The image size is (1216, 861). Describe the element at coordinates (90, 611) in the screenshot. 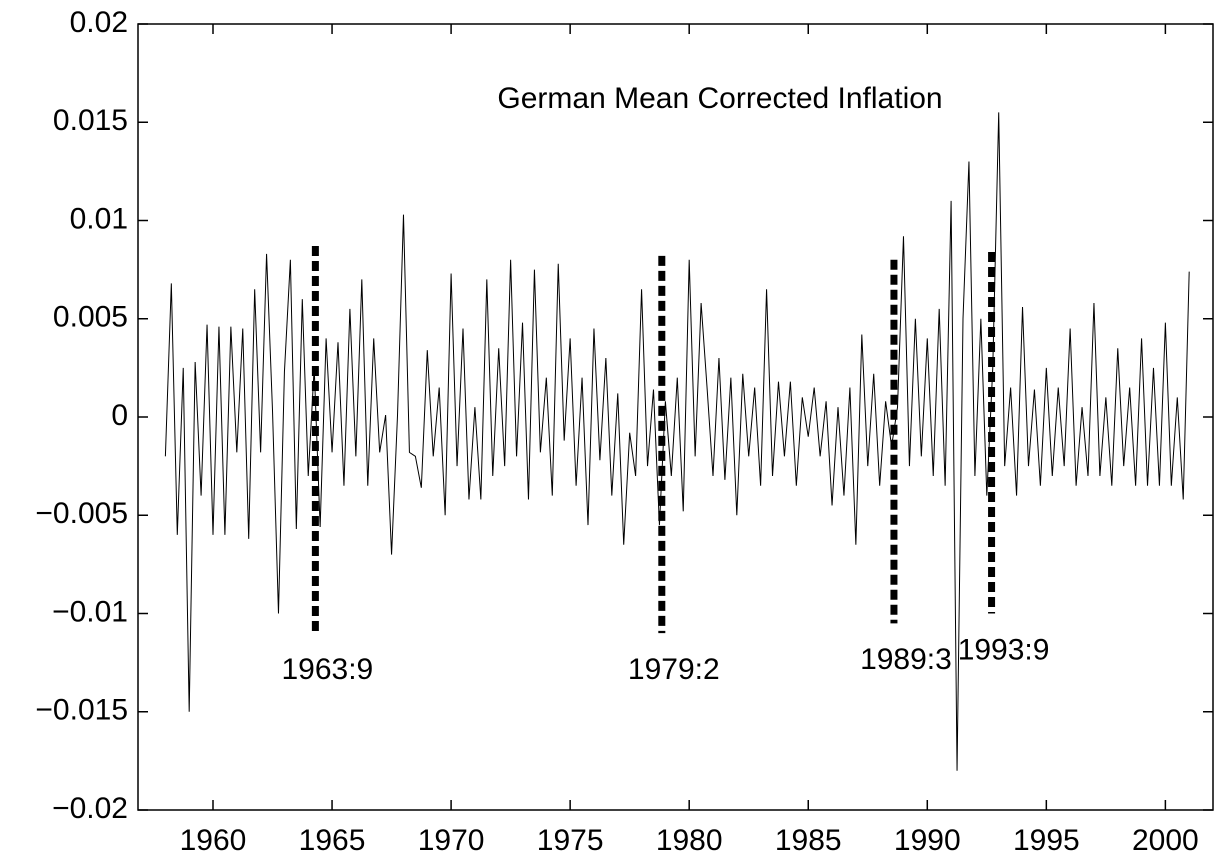

I see `y-tick-label: −0.01` at that location.